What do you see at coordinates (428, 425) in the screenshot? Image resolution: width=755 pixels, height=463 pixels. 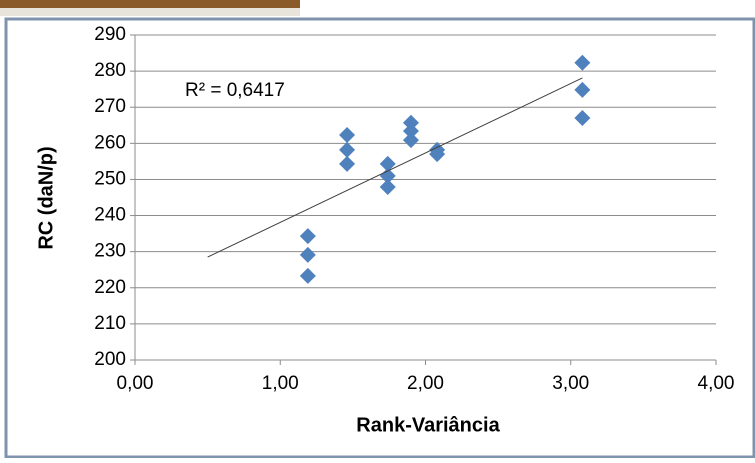 I see `x-axis-label: Rank-Variância` at bounding box center [428, 425].